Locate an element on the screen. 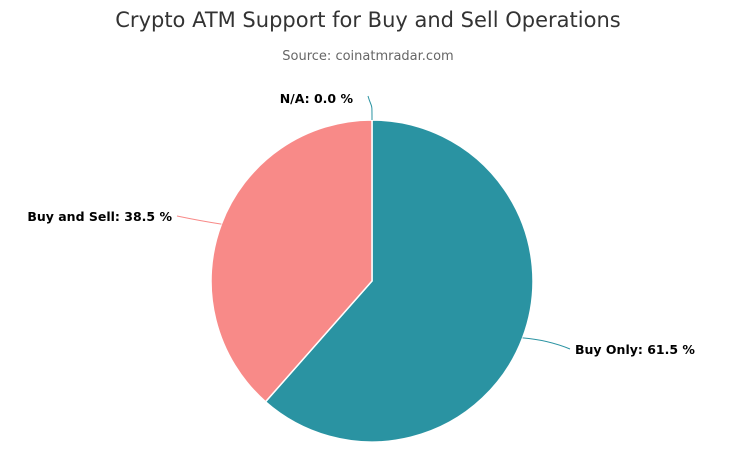  label-connector-buy-and-sell is located at coordinates (199, 220).